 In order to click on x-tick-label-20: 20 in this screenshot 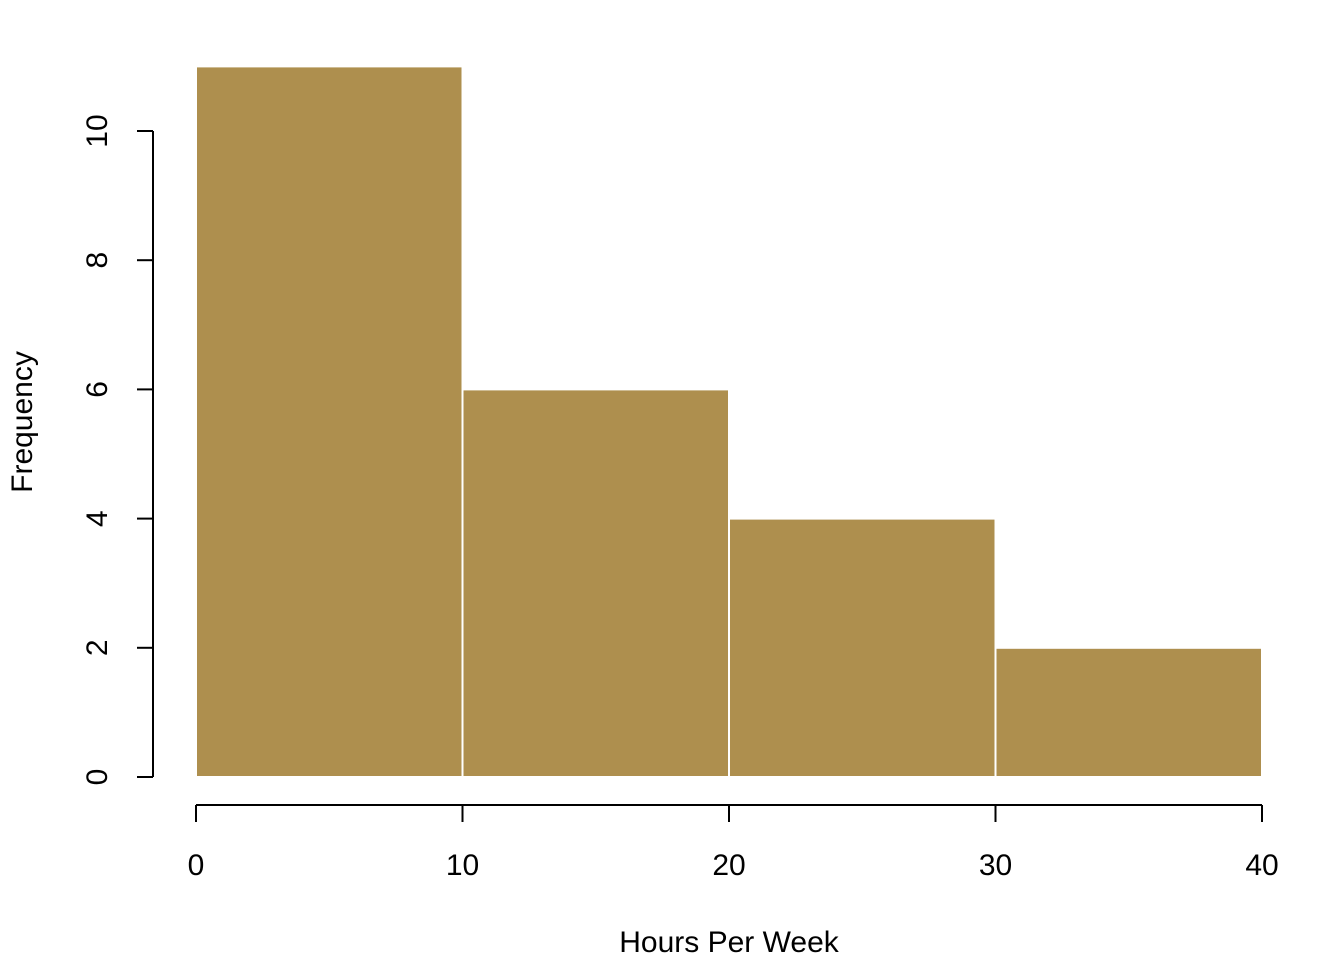, I will do `click(728, 865)`.